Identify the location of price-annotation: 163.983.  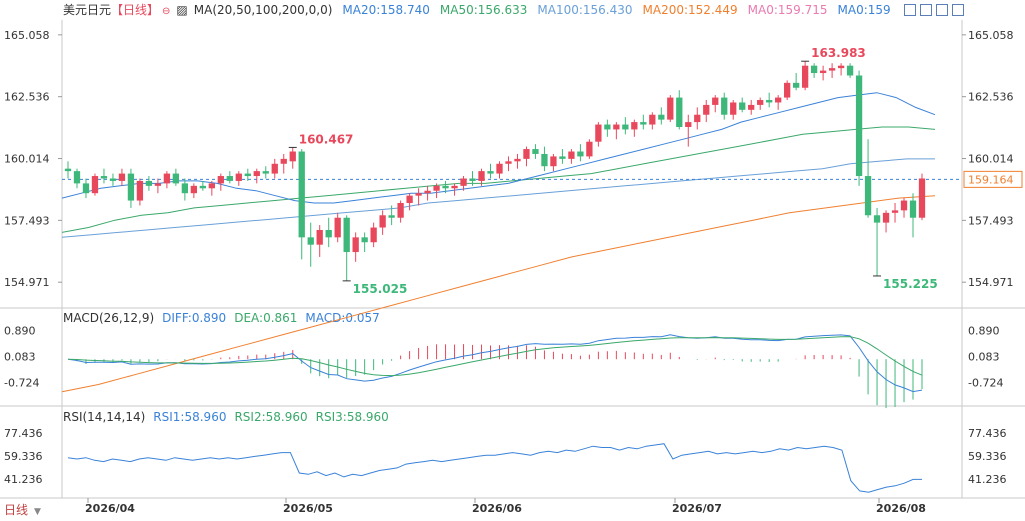
(838, 53).